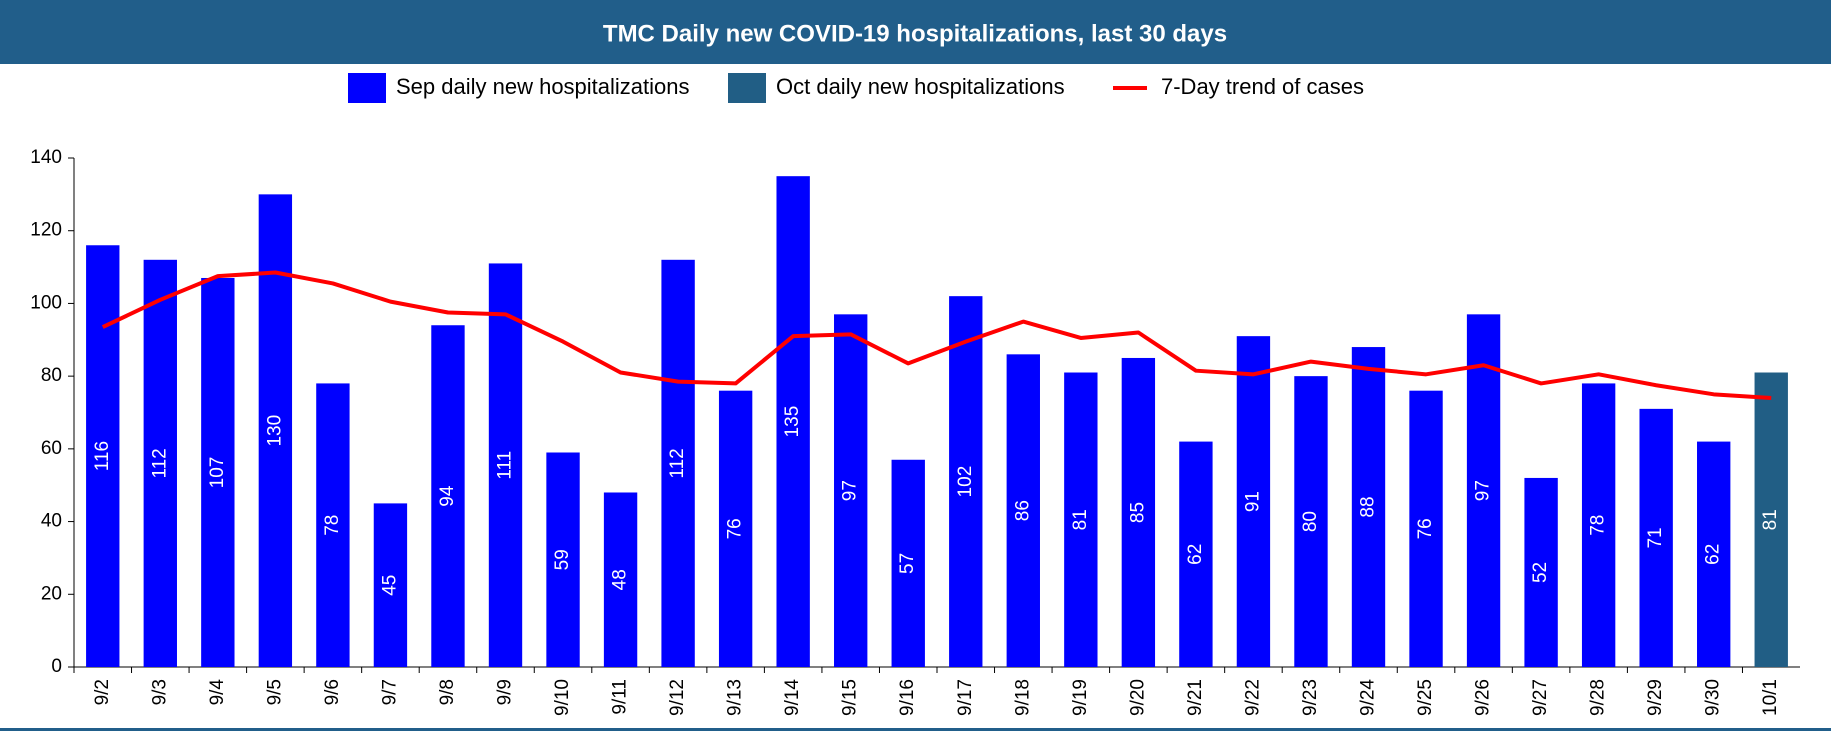 This screenshot has height=735, width=1831. I want to click on y-tick-label: 80, so click(51, 375).